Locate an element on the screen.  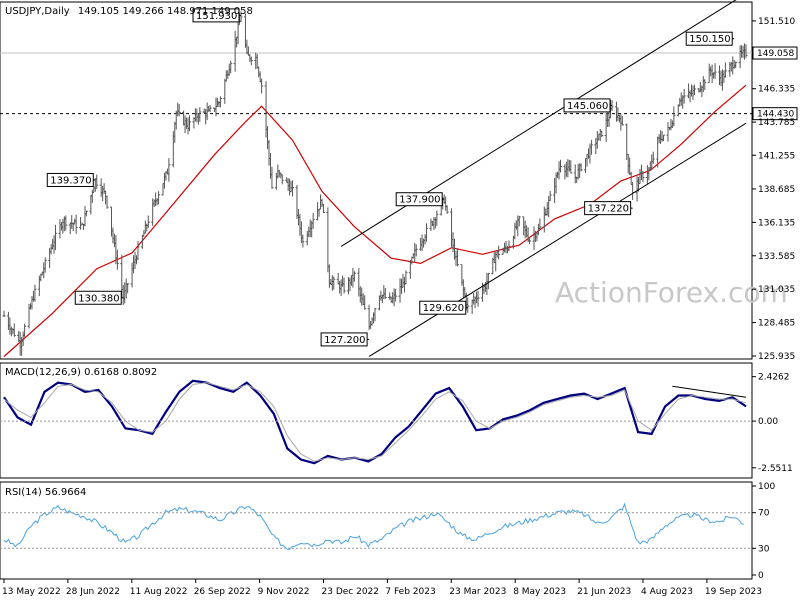
rsi-tick-label: 0 is located at coordinates (761, 576).